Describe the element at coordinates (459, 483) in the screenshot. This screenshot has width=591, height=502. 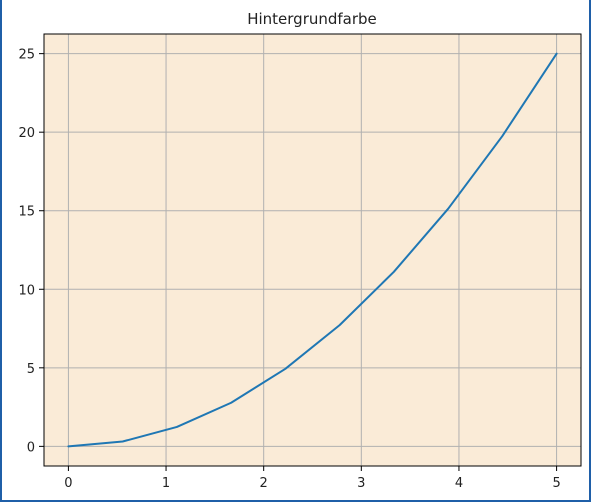
I see `x-tick-label: 4` at that location.